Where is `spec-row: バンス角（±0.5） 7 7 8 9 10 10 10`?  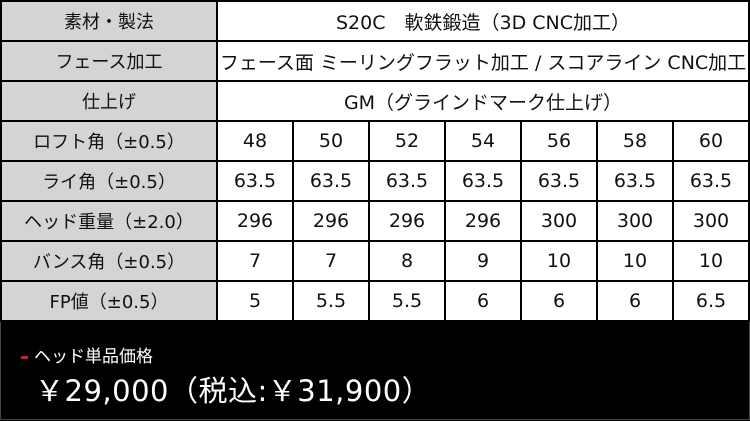
spec-row: バンス角（±0.5） 7 7 8 9 10 10 10 is located at coordinates (375, 261).